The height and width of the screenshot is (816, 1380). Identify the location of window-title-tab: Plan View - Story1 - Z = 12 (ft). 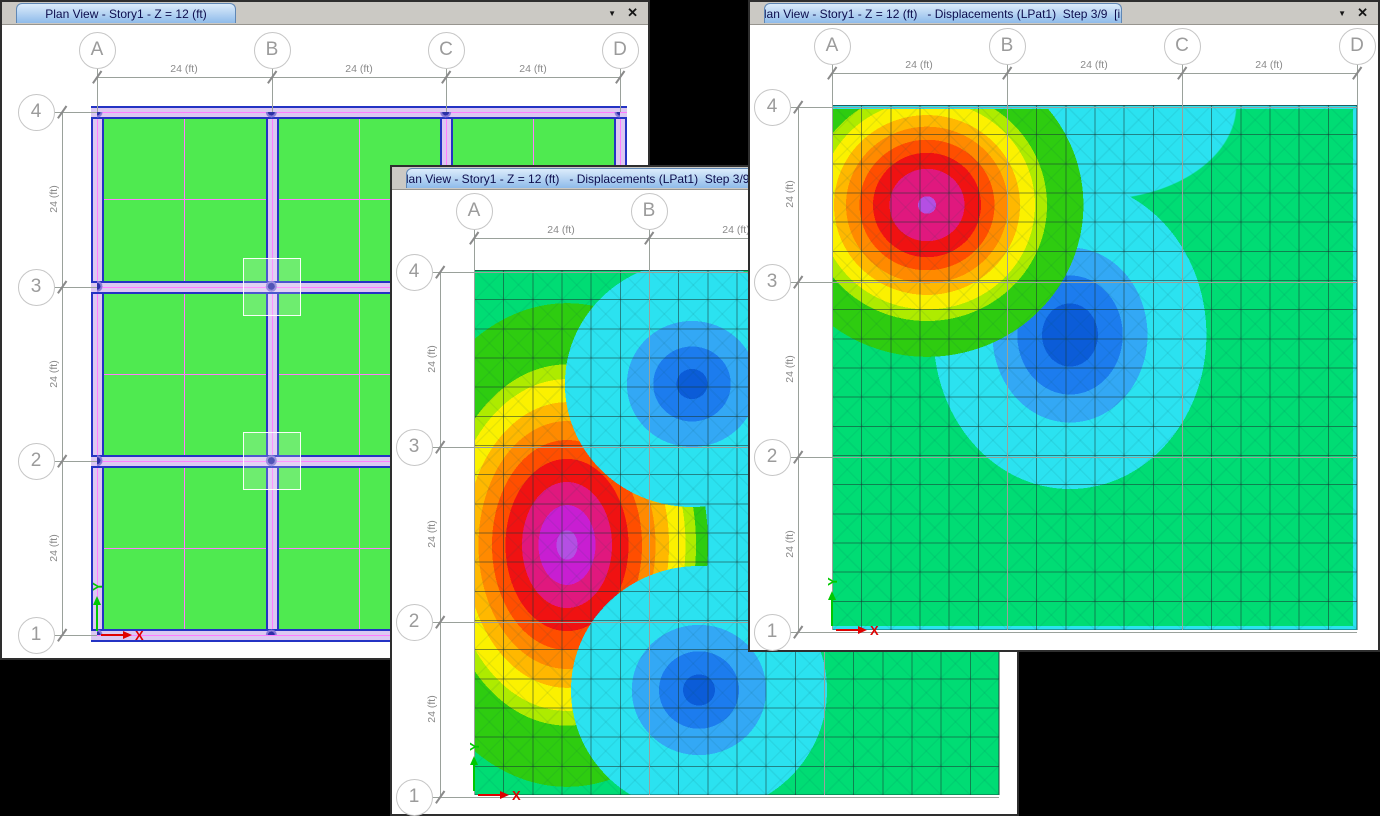
(126, 13).